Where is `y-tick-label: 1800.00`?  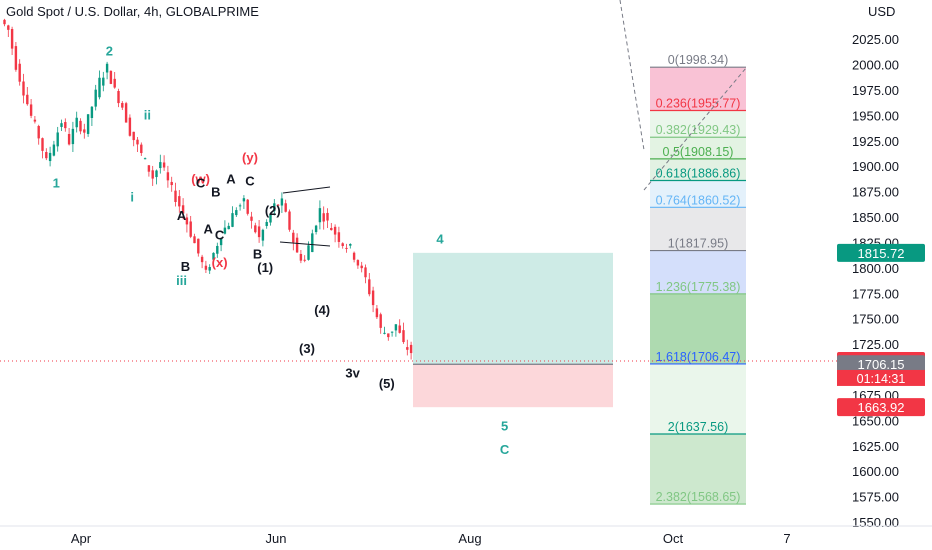 y-tick-label: 1800.00 is located at coordinates (875, 268).